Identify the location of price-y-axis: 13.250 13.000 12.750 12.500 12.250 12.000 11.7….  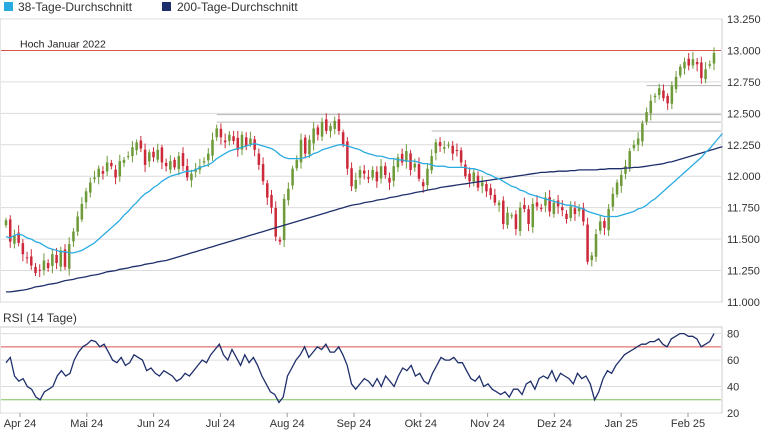
(744, 161).